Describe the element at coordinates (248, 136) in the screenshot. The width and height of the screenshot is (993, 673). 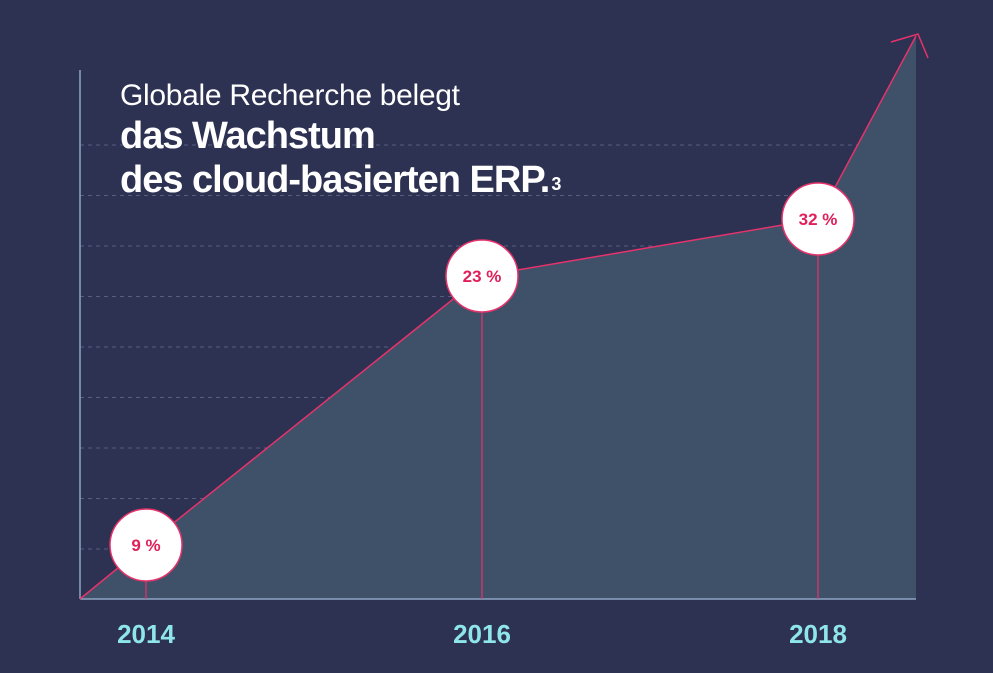
I see `chart-headline-line1: das Wachstum` at that location.